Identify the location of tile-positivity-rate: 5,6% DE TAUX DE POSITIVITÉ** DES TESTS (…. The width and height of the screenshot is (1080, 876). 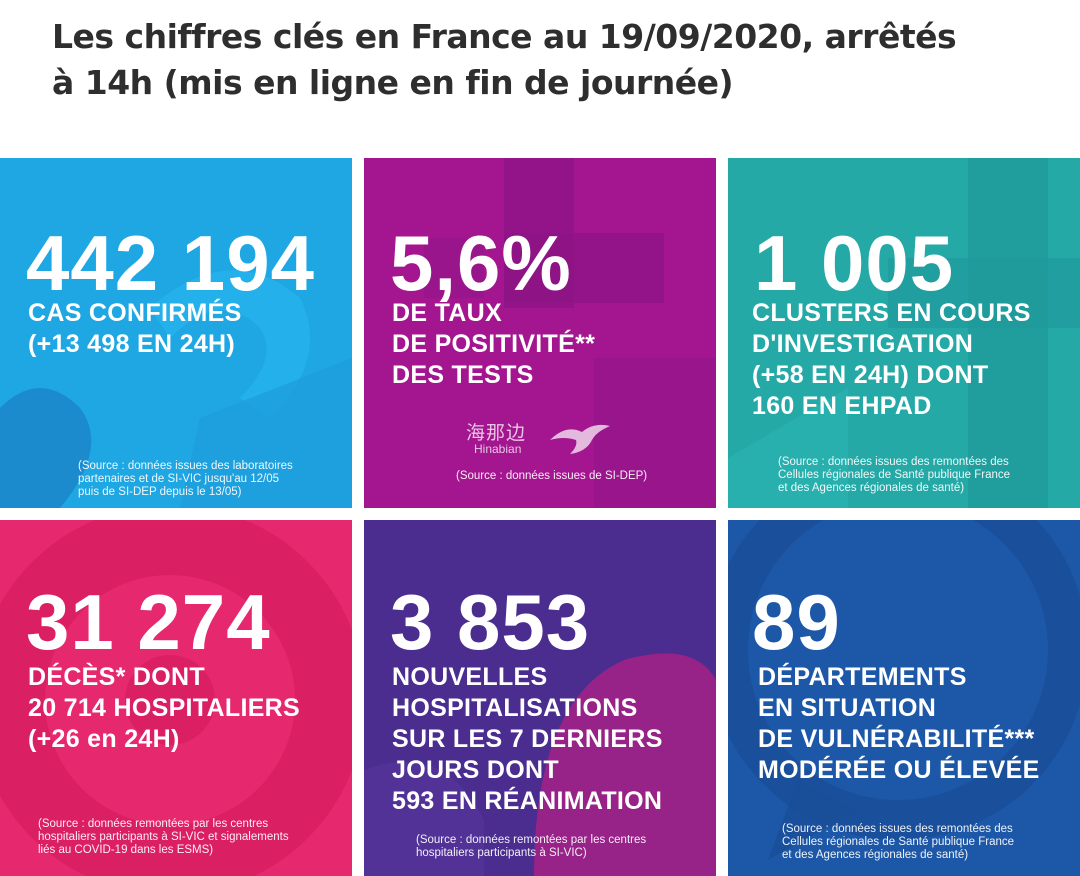
(540, 333).